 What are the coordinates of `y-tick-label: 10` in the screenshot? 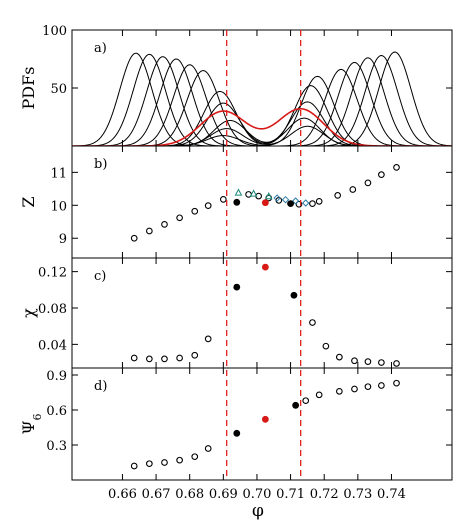 It's located at (58, 206).